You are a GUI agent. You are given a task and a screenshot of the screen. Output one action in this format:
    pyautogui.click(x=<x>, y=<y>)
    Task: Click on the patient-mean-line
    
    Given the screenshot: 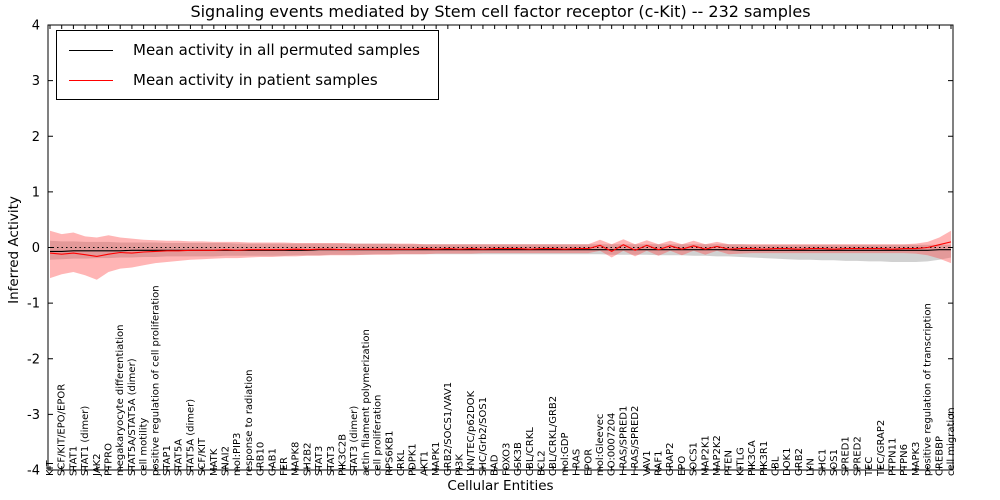 What is the action you would take?
    pyautogui.click(x=500, y=249)
    